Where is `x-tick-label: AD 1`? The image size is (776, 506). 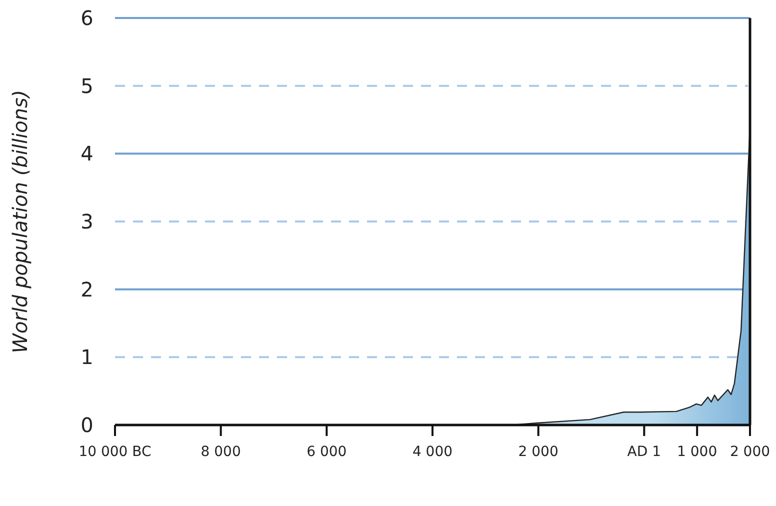 x-tick-label: AD 1 is located at coordinates (644, 452).